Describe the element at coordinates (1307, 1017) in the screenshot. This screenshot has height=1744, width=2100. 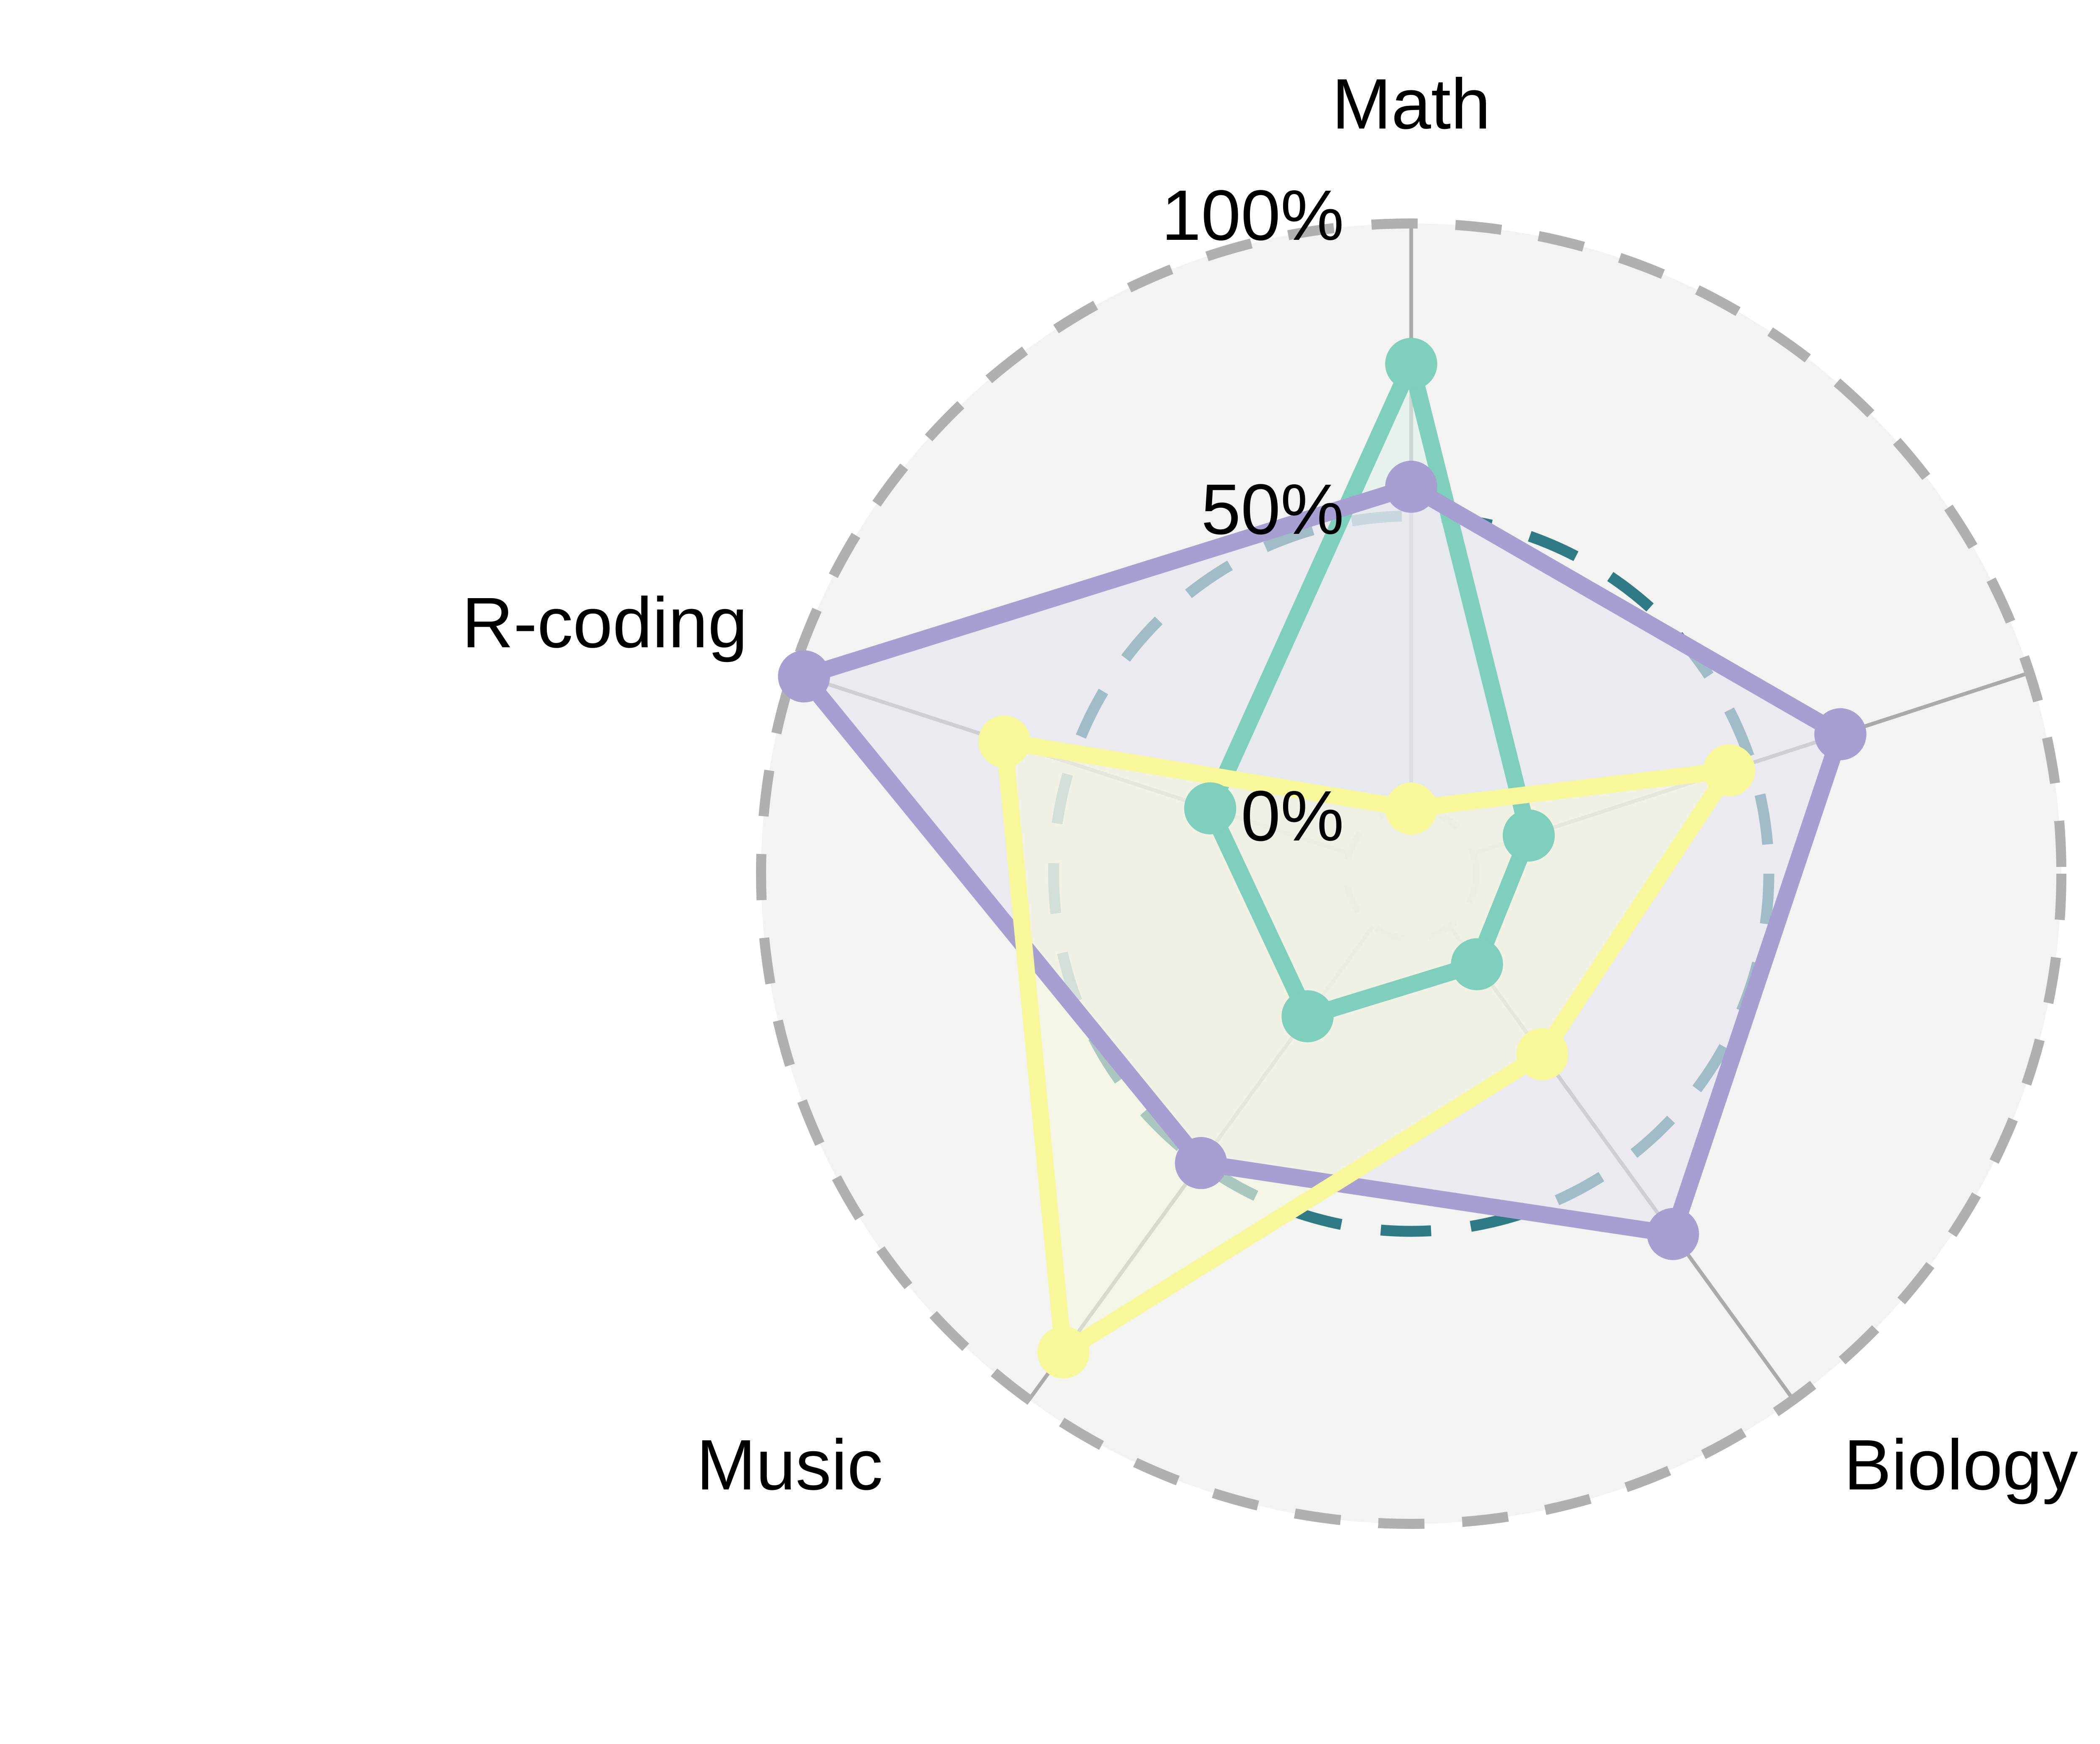
I see `series-teal-point-music` at that location.